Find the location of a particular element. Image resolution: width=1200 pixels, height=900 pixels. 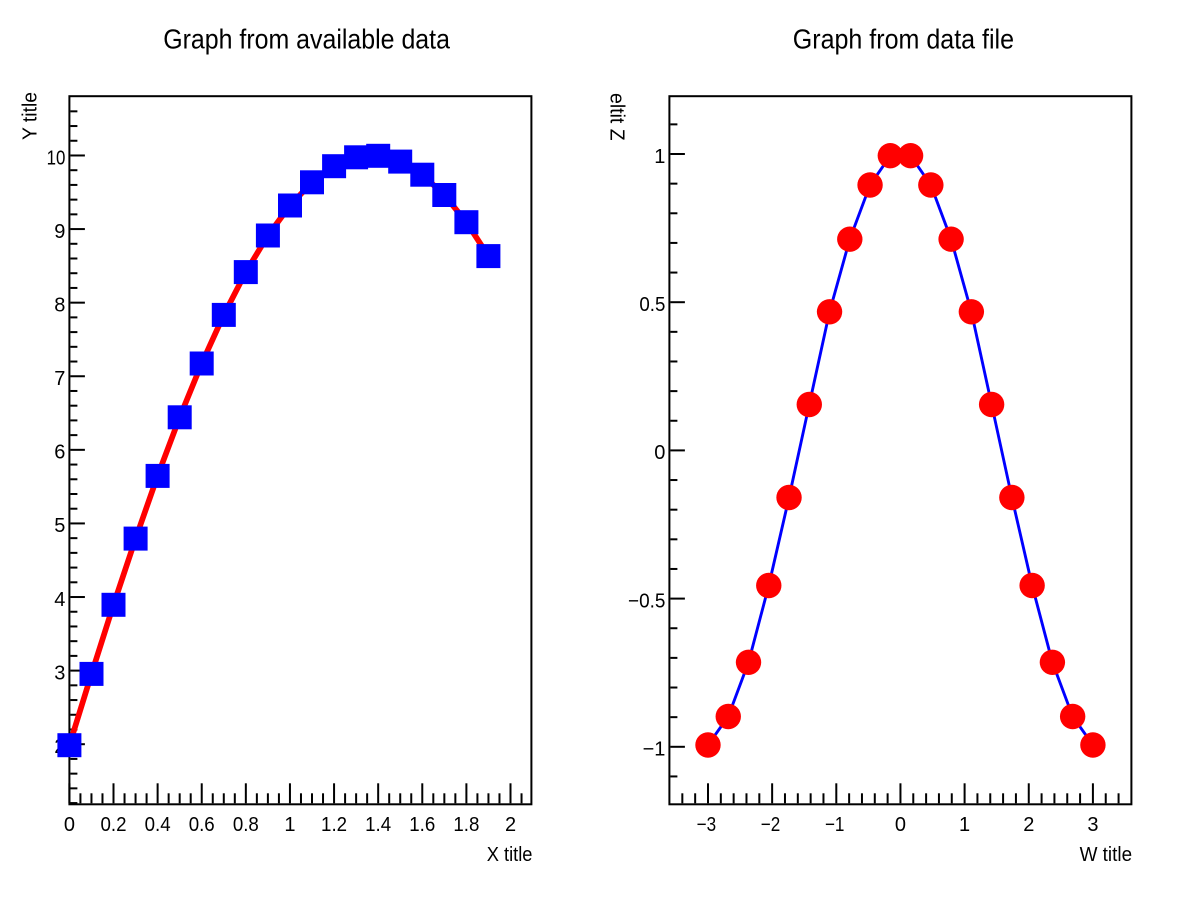

svg-text: 4 is located at coordinates (59, 600).